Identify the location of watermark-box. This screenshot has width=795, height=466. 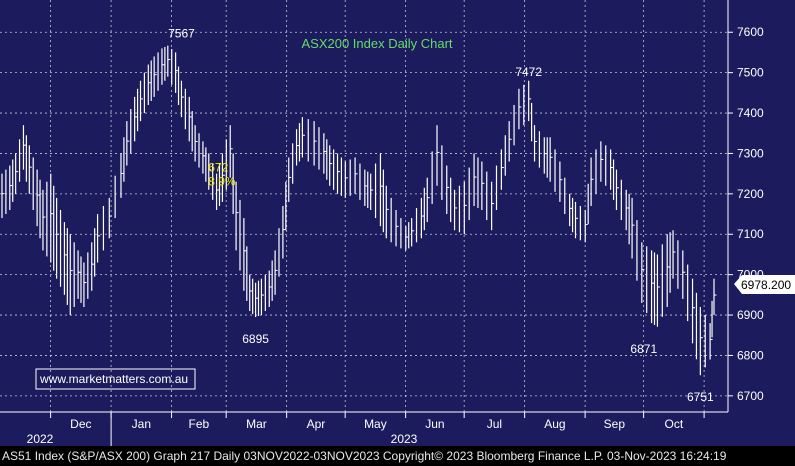
(115, 379).